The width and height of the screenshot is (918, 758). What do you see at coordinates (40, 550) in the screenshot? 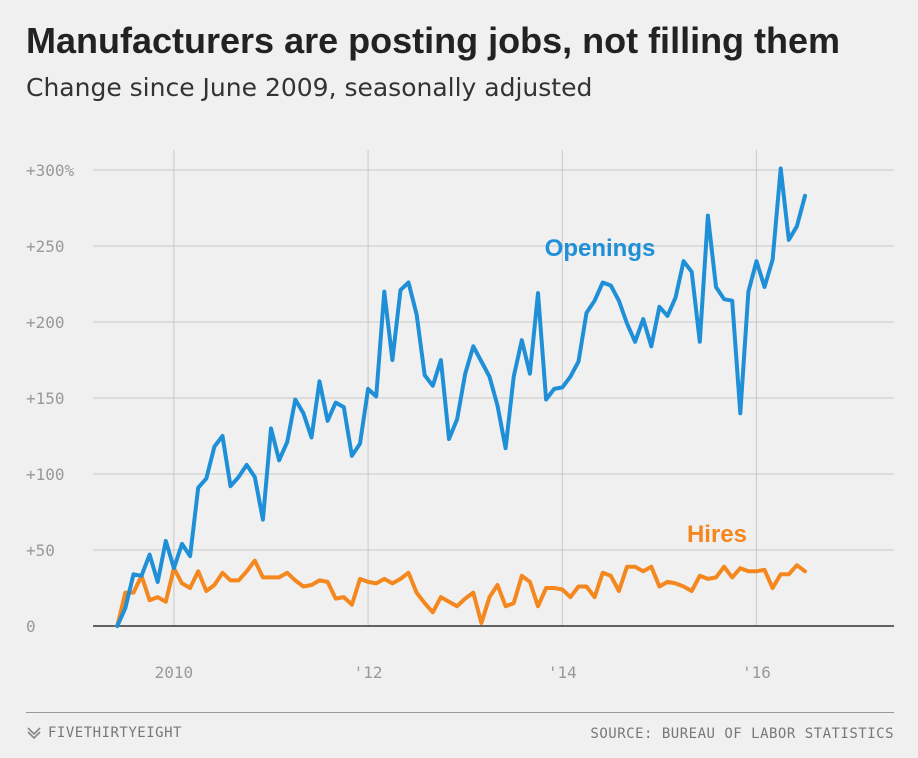
I see `y-tick-label: +50` at bounding box center [40, 550].